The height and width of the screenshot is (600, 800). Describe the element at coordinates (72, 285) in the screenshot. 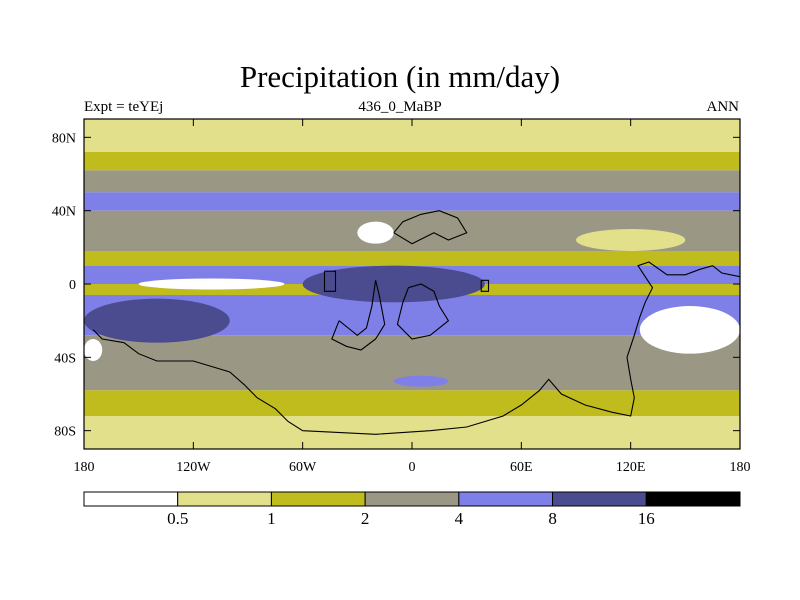

I see `y-tick-label-2: 0` at that location.